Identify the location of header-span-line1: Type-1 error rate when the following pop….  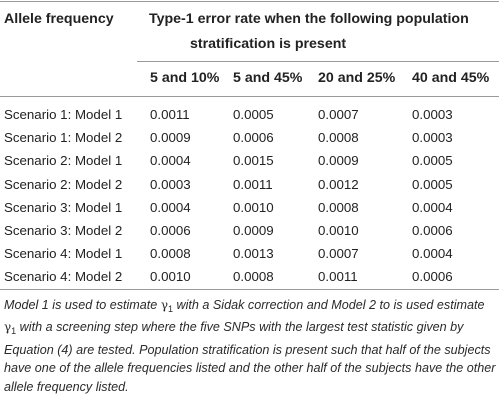
(309, 19).